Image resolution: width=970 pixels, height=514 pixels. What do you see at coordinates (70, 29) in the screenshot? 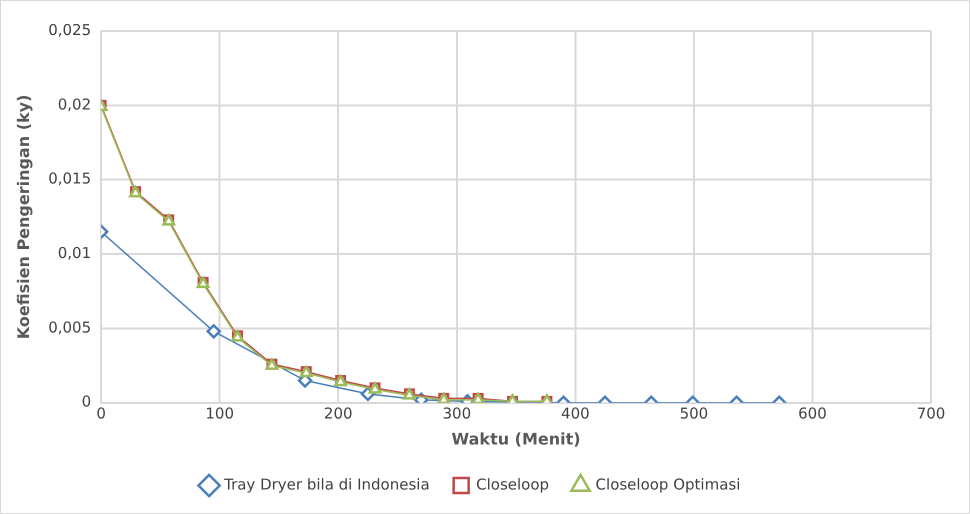
I see `y-tick-label: 0,025` at bounding box center [70, 29].